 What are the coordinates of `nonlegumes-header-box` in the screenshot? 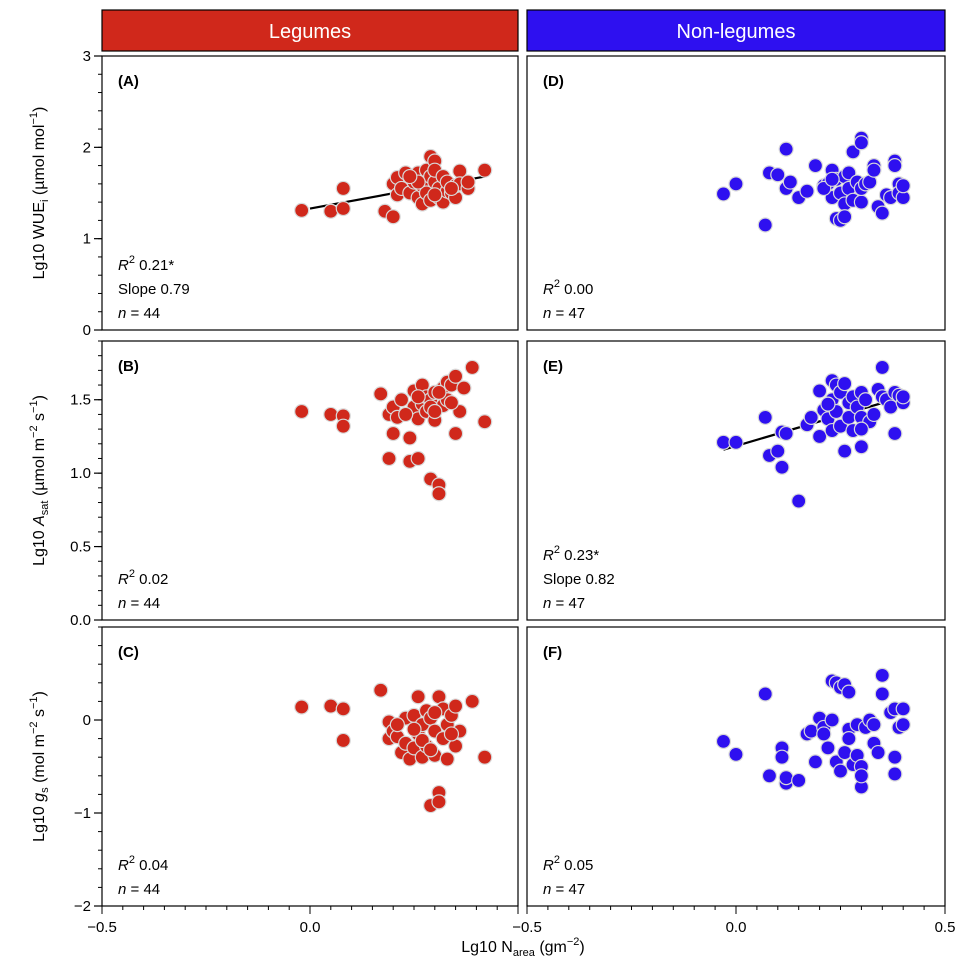 It's located at (736, 30).